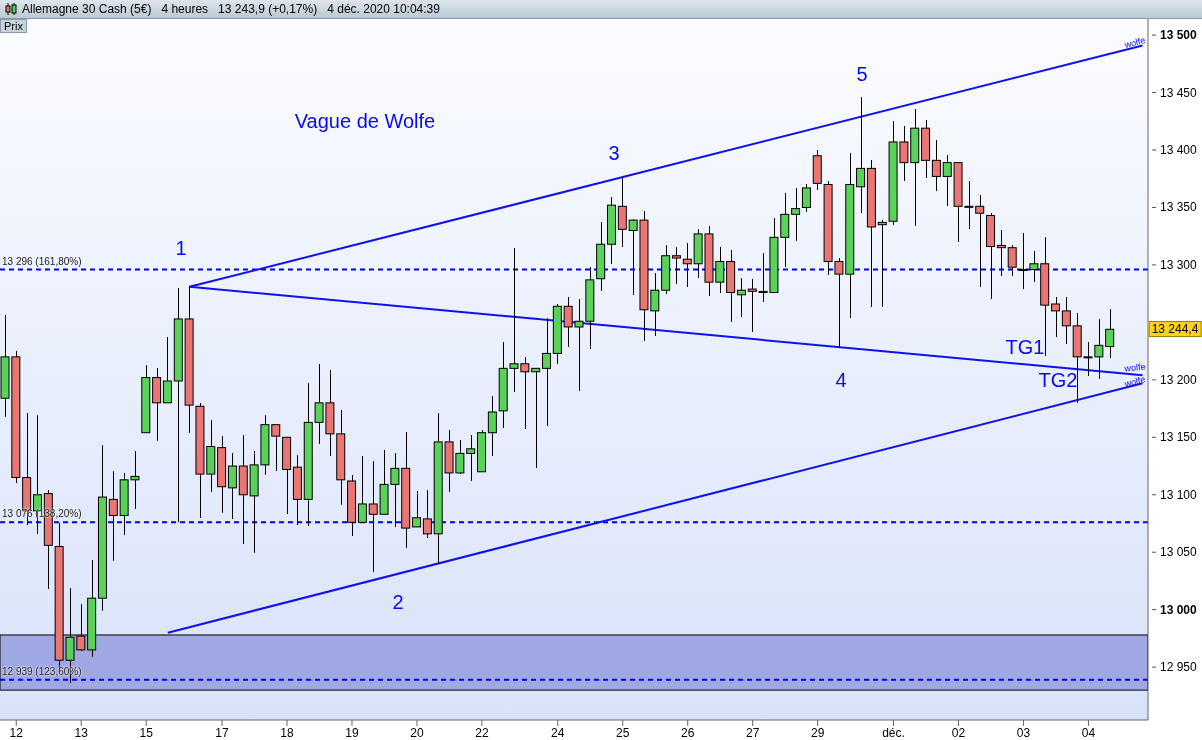 The image size is (1202, 740). What do you see at coordinates (753, 732) in the screenshot?
I see `x-tick-label: 27` at bounding box center [753, 732].